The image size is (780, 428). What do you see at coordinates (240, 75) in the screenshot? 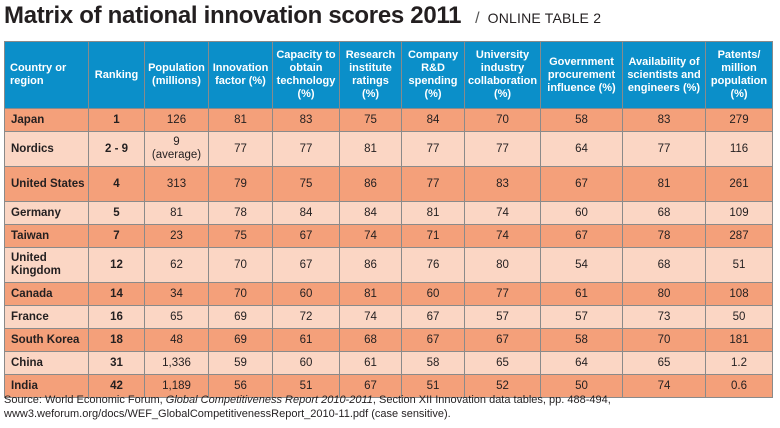
I see `column-header-innovation: Innovation factor (%)` at bounding box center [240, 75].